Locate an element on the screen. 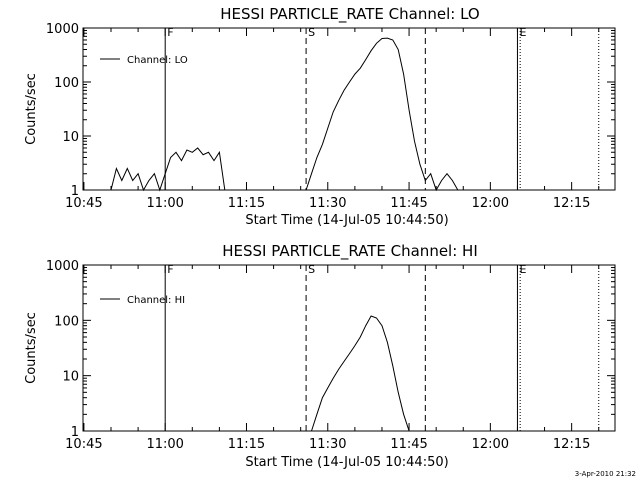 This screenshot has width=640, height=480. y-axis-label-hi: Counts/sec is located at coordinates (31, 348).